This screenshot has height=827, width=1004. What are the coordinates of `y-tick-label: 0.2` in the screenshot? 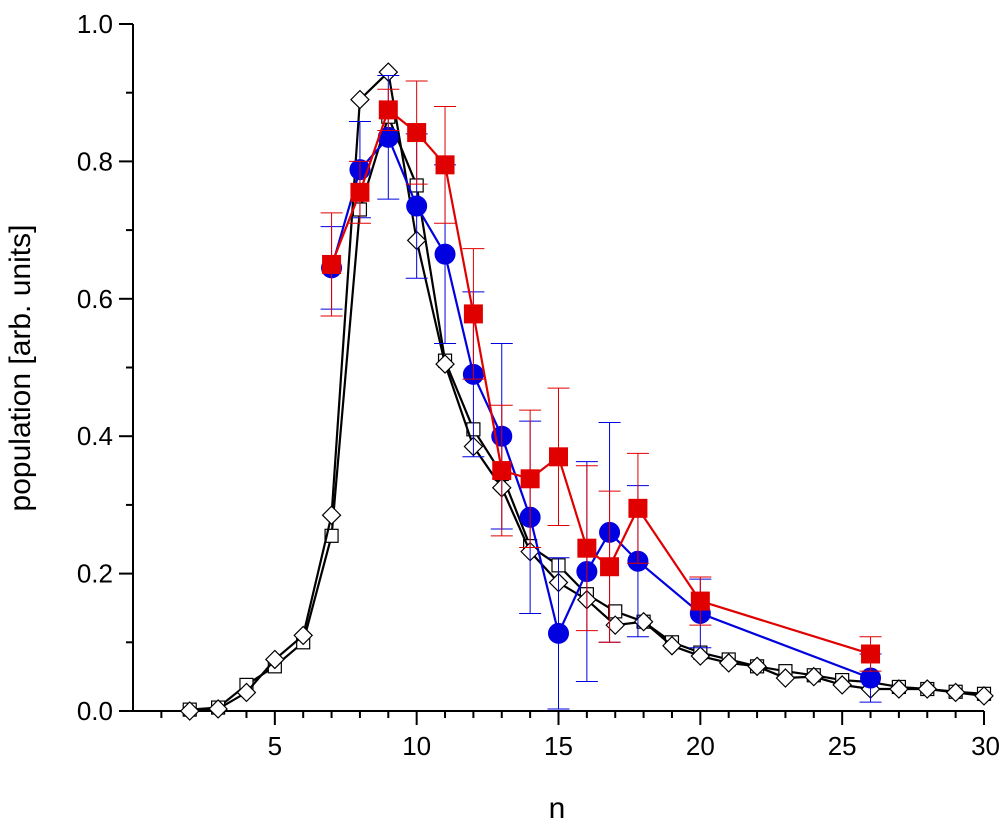 It's located at (95, 574).